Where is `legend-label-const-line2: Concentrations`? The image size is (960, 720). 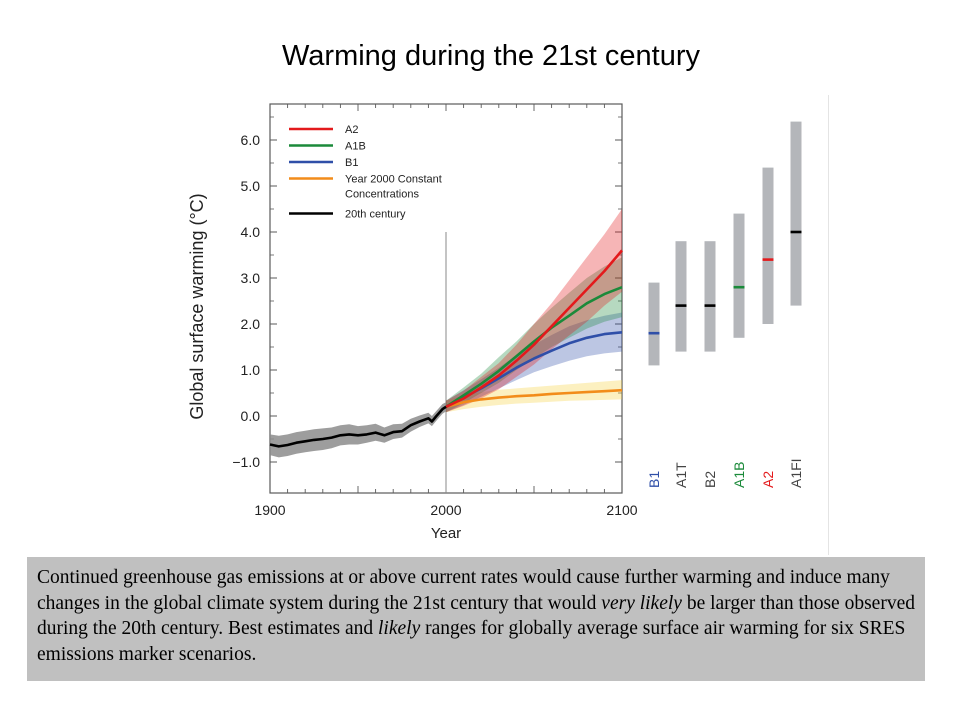 legend-label-const-line2: Concentrations is located at coordinates (382, 195).